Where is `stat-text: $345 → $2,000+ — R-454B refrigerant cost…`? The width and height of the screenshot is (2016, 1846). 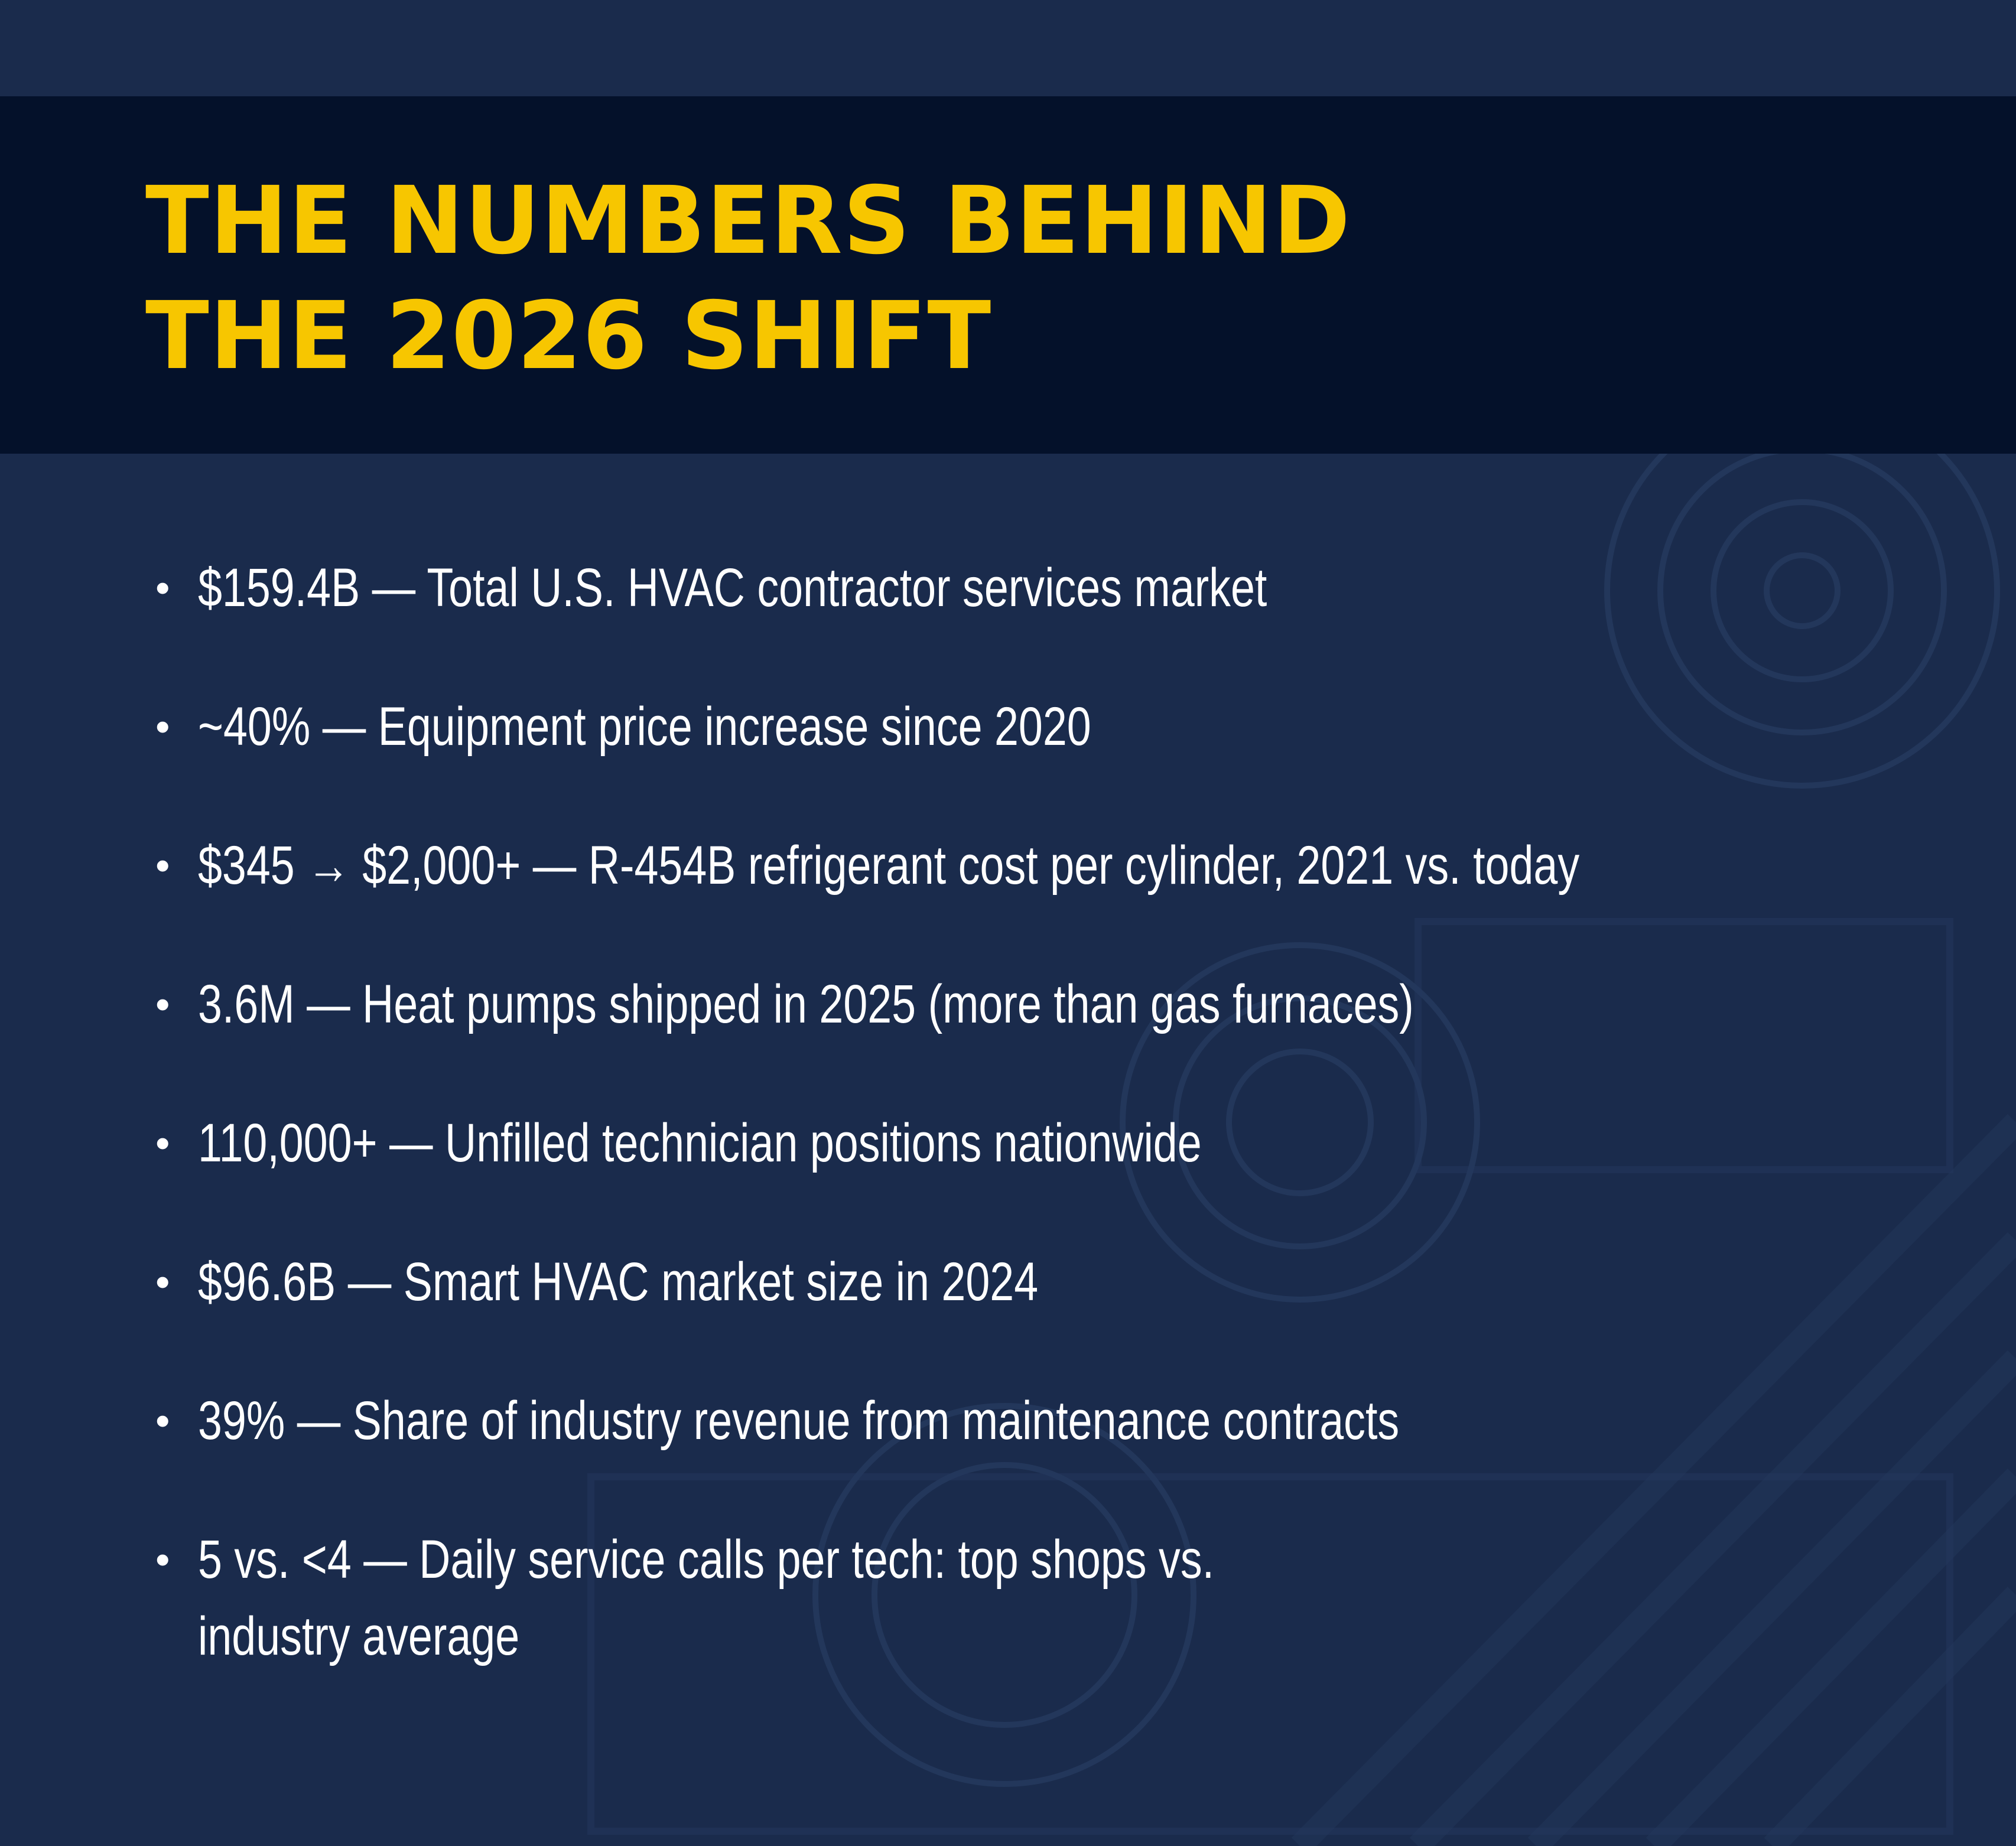 stat-text: $345 → $2,000+ — R-454B refrigerant cost… is located at coordinates (889, 865).